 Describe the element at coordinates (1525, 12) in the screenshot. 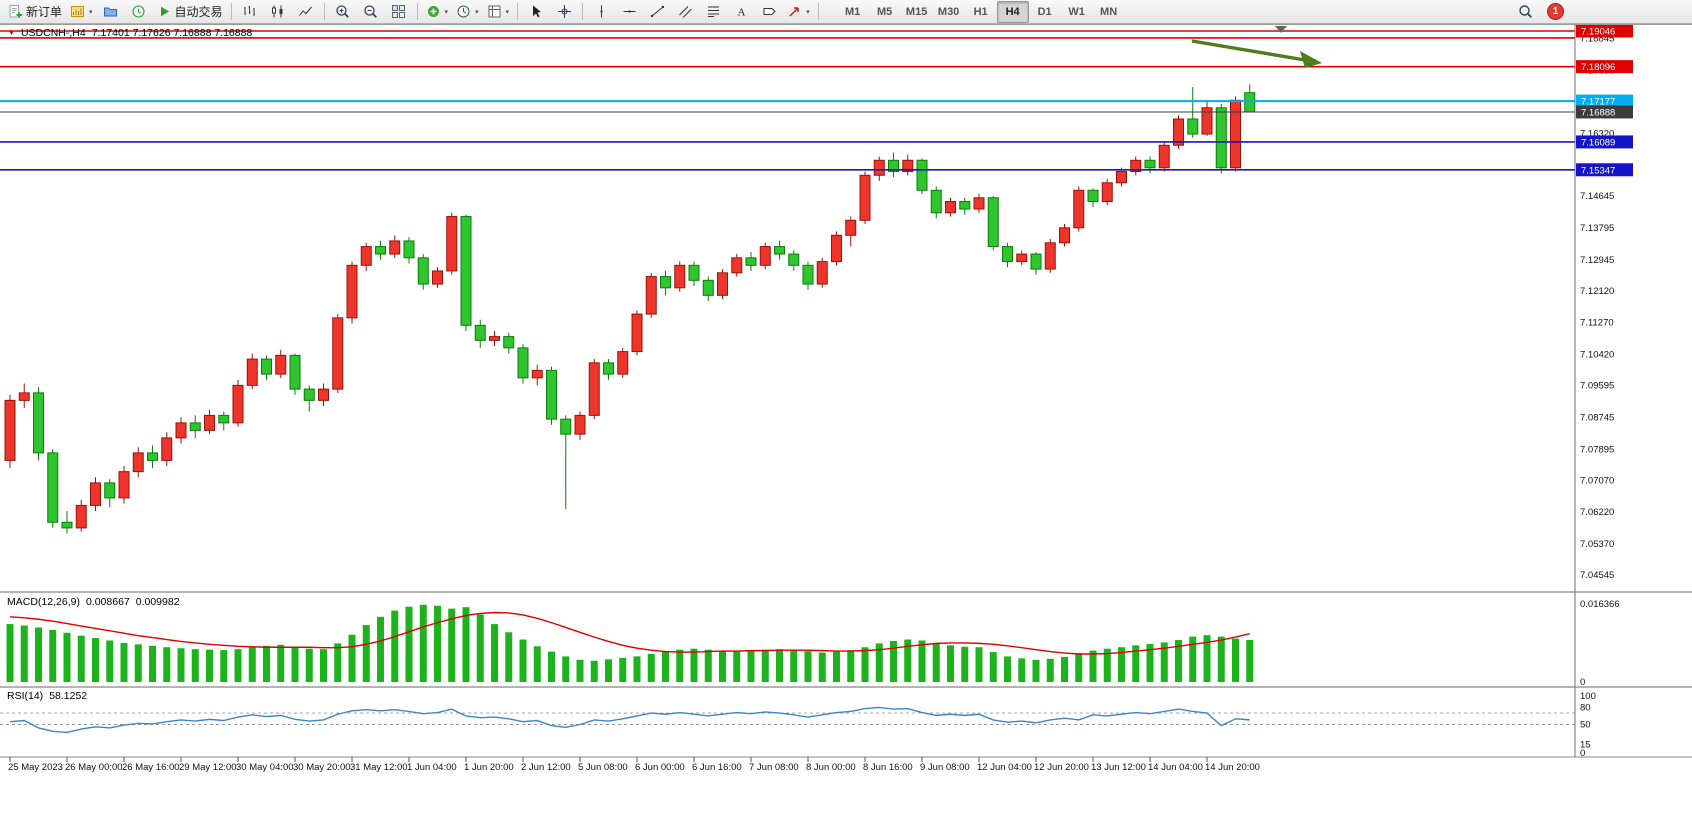

I see `search-button` at that location.